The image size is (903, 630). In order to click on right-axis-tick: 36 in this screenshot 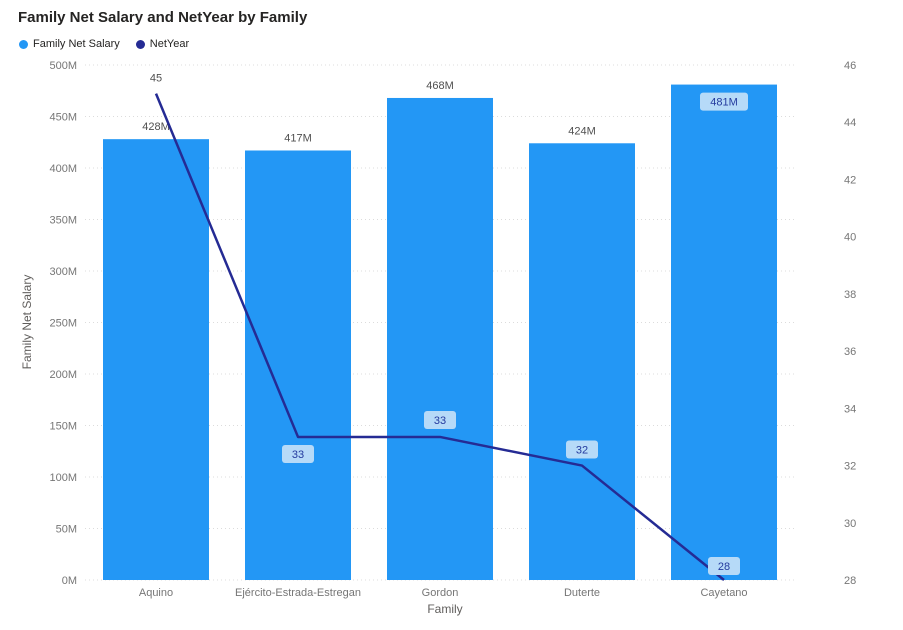, I will do `click(850, 352)`.